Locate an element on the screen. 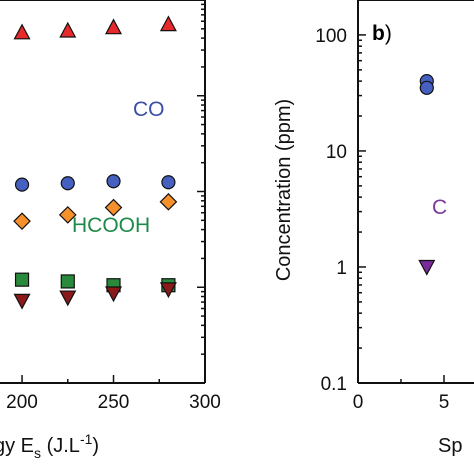 The height and width of the screenshot is (474, 474). panel-b-ytick-label: 100 is located at coordinates (331, 36).